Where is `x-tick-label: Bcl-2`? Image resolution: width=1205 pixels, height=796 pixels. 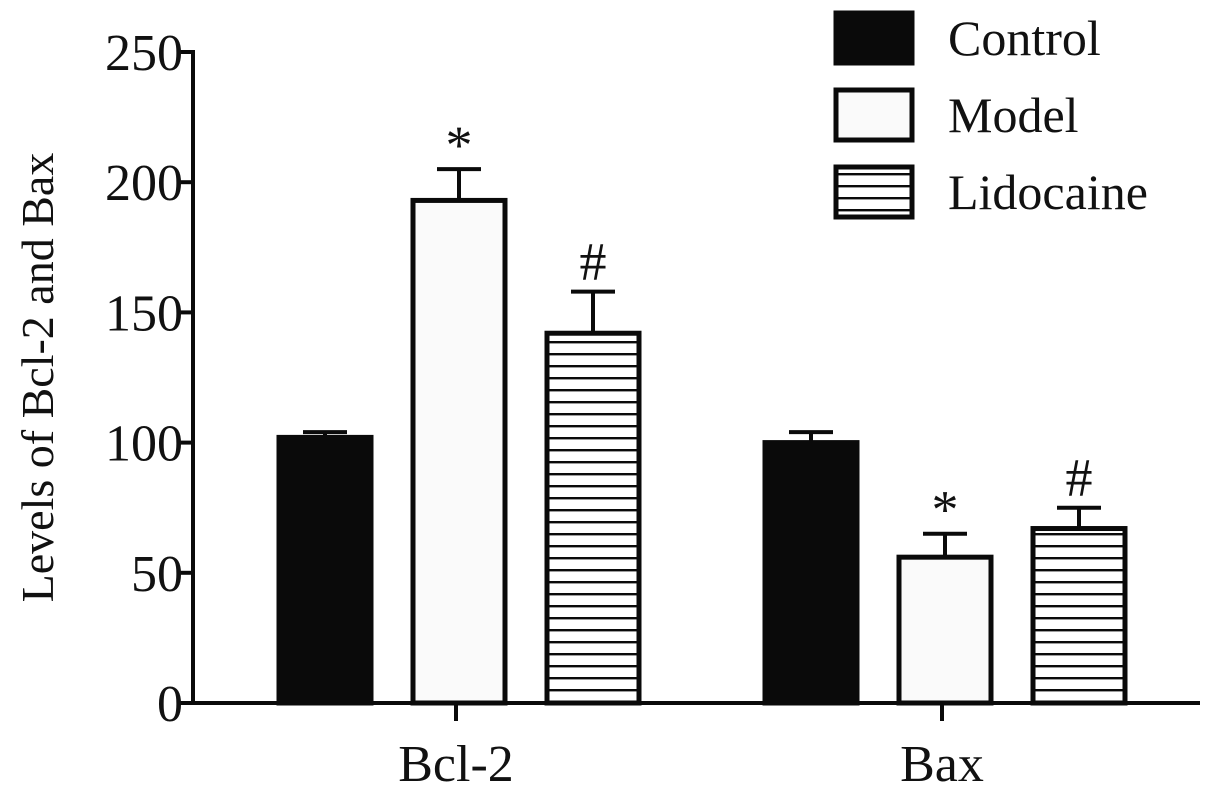
x-tick-label: Bcl-2 is located at coordinates (456, 764).